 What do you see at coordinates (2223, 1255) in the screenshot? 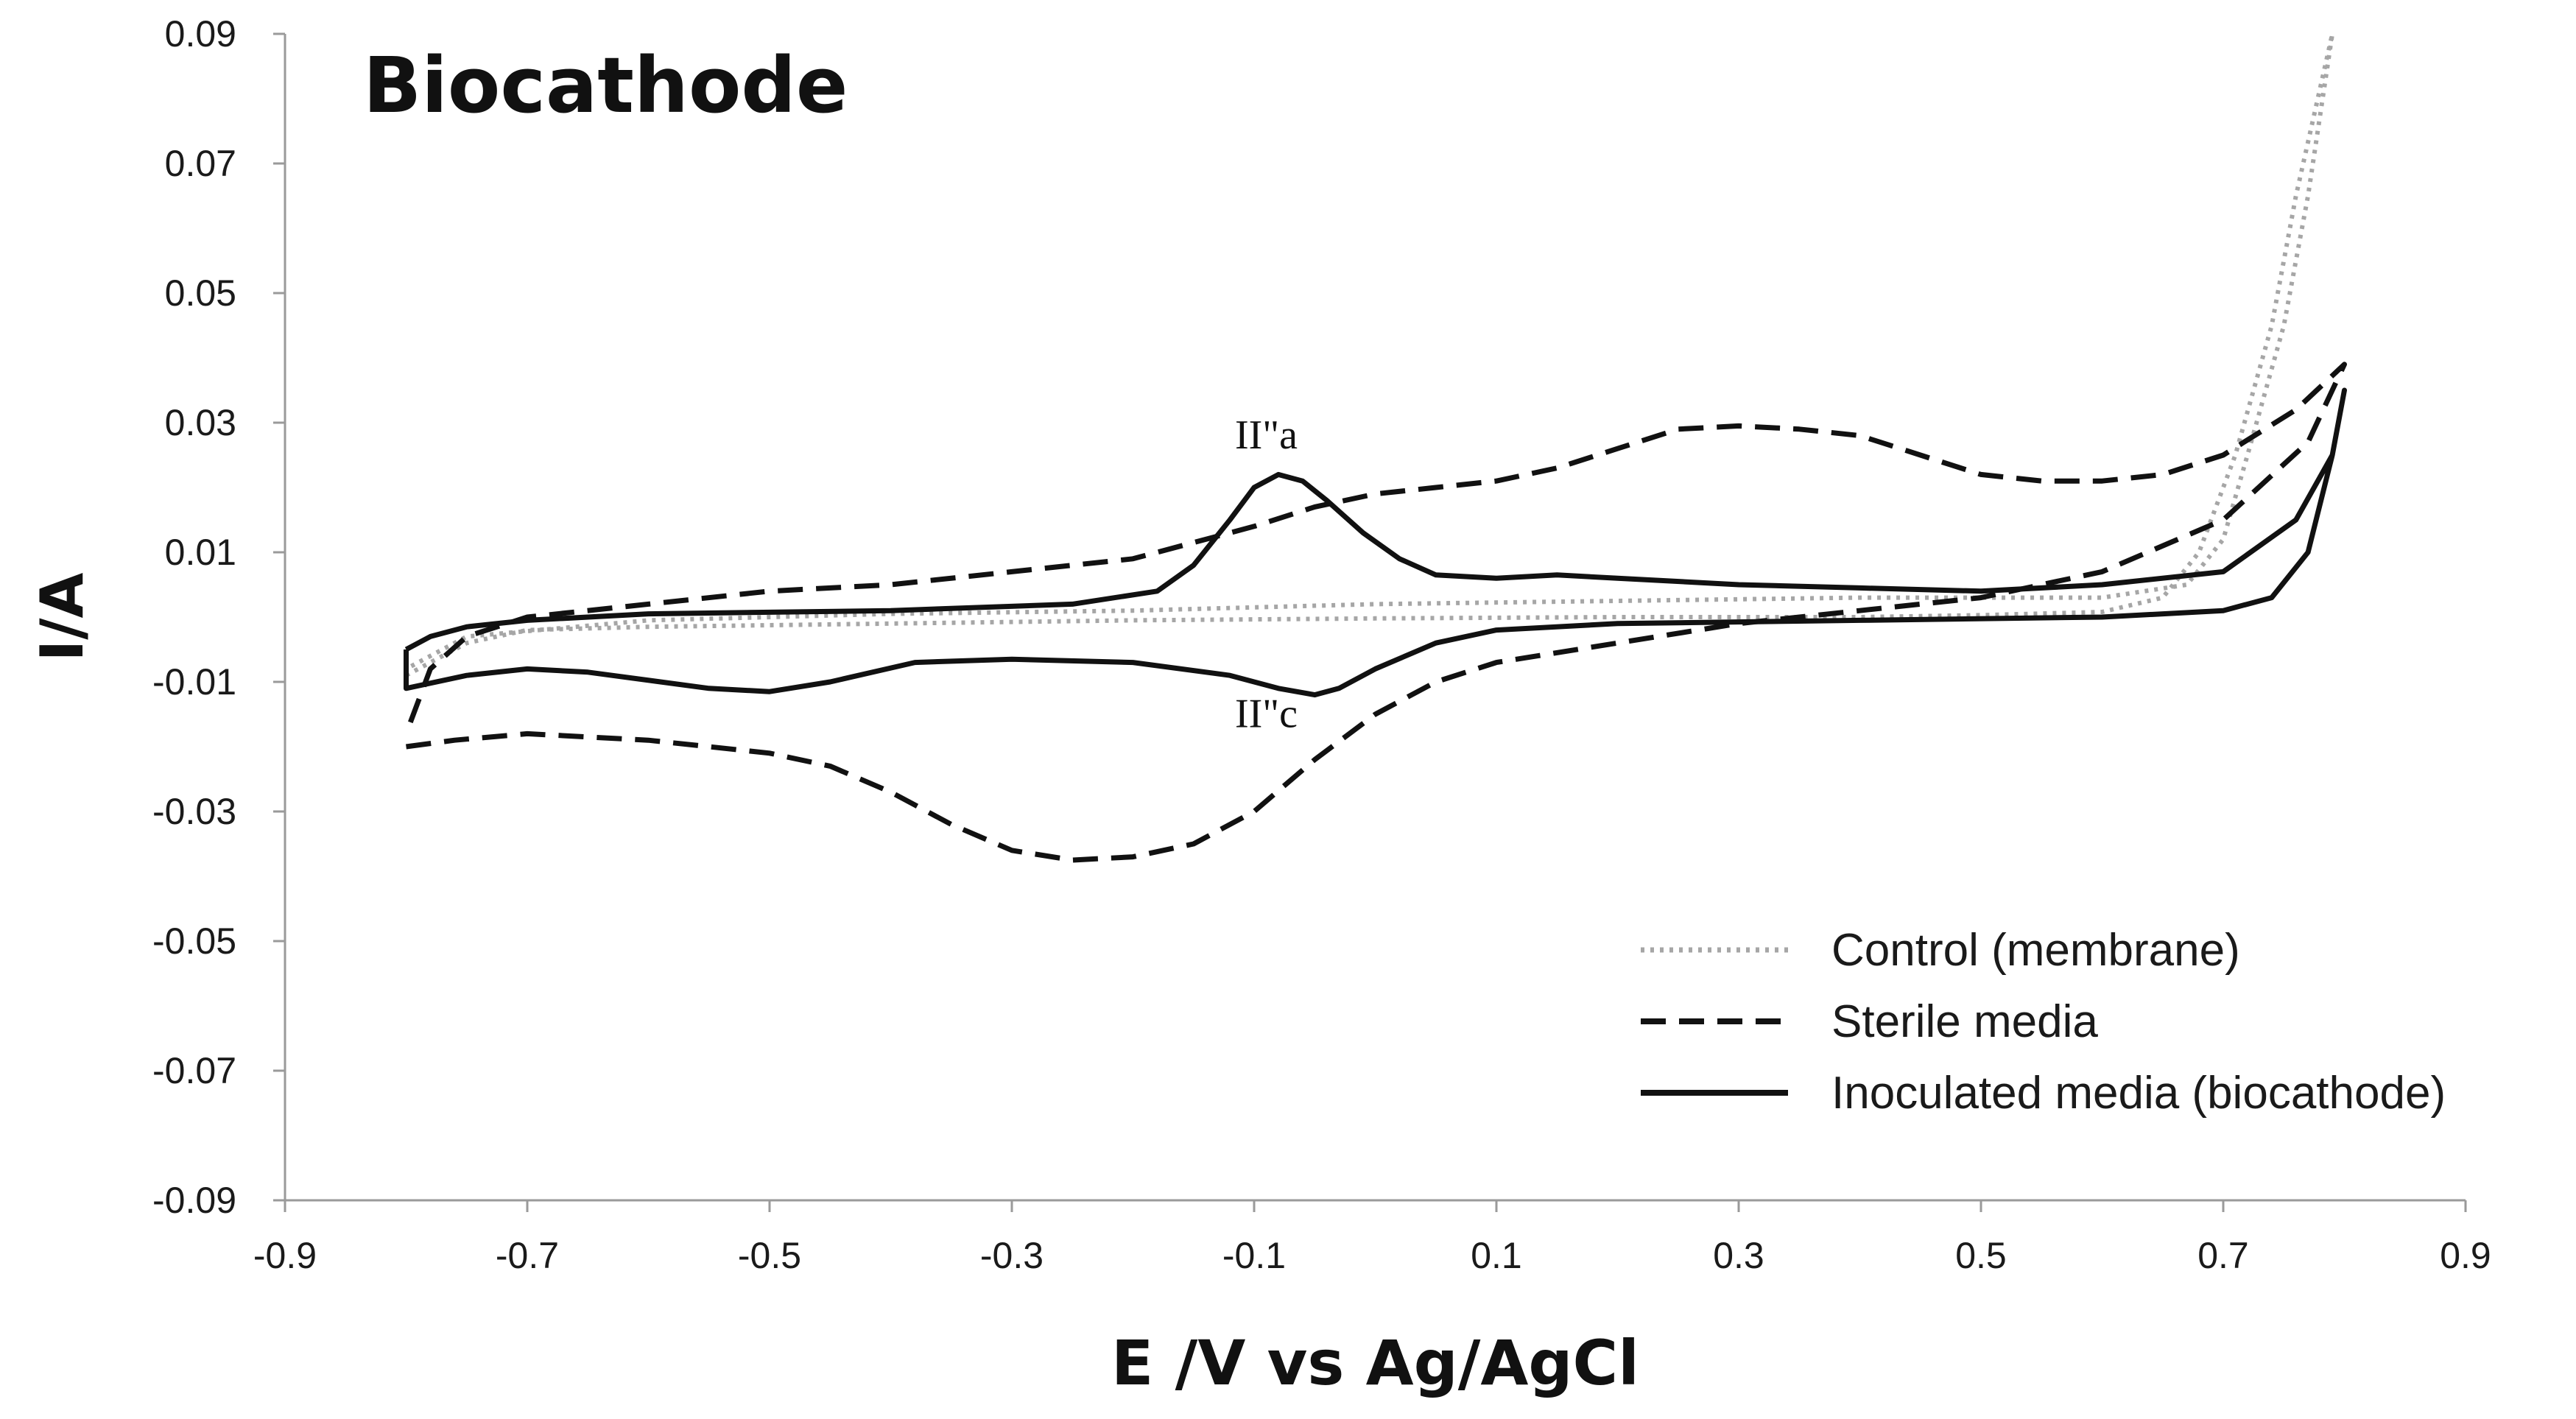
I see `x-tick-label: 0.7` at bounding box center [2223, 1255].